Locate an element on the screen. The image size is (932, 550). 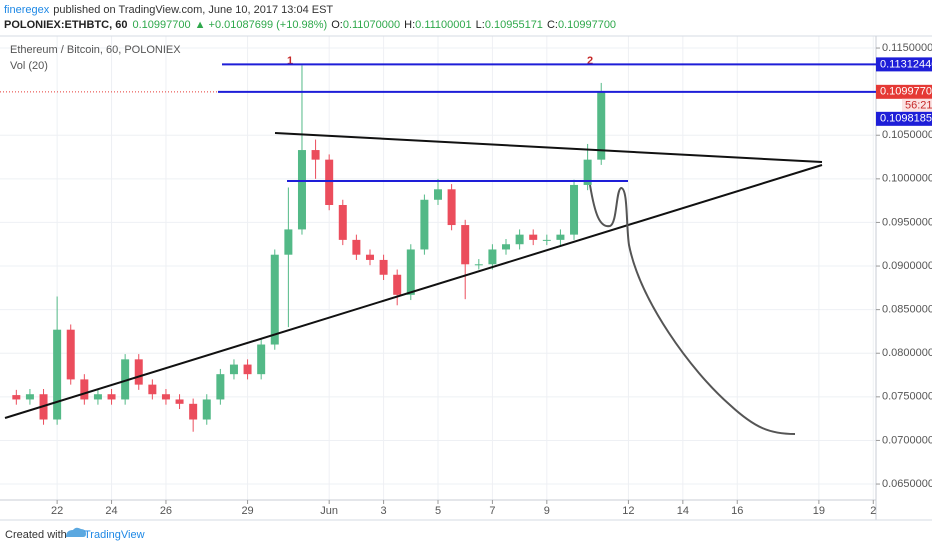
price-label: 0.10997700 is located at coordinates (906, 92).